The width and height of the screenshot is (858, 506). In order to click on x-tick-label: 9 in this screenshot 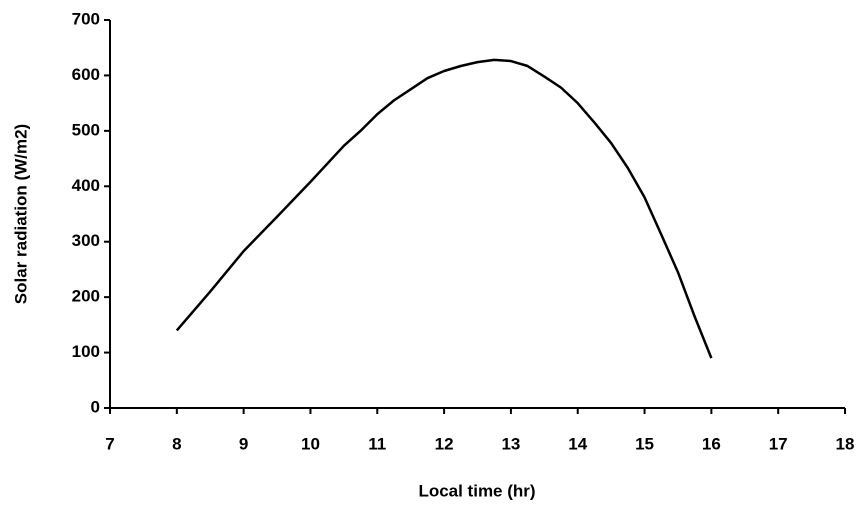, I will do `click(243, 443)`.